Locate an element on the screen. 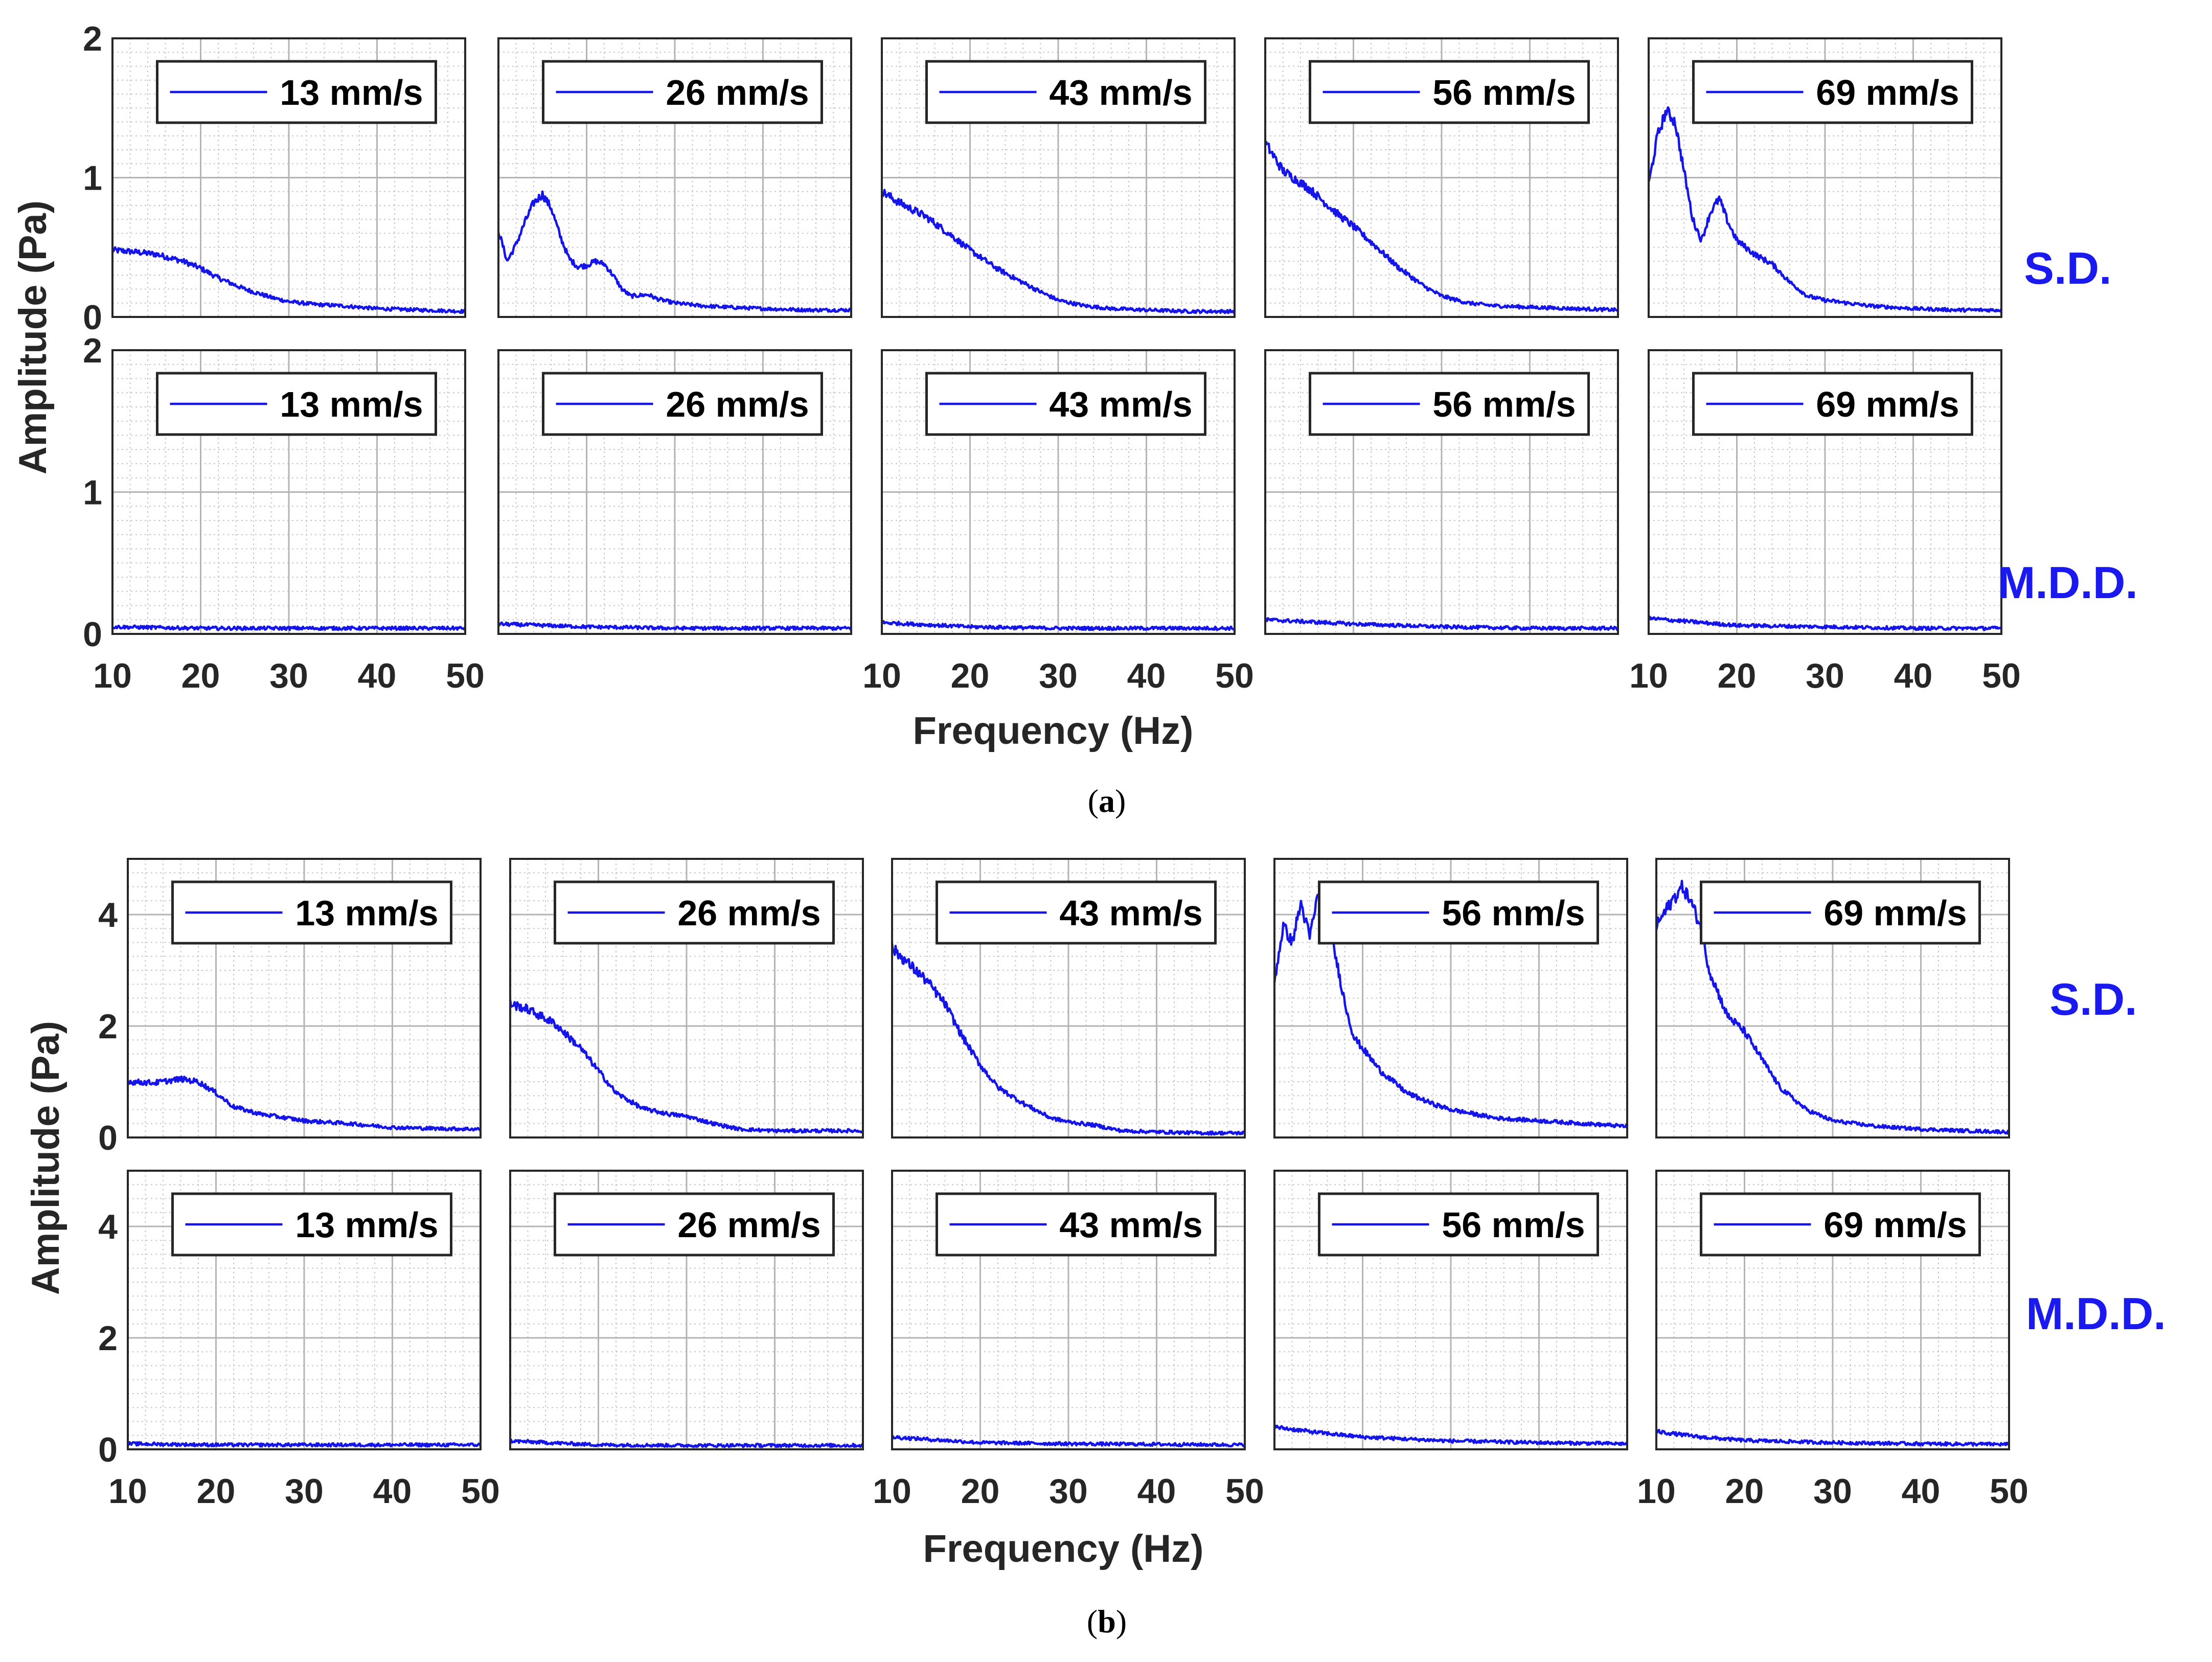  y-axis-label: Amplitude (Pa) is located at coordinates (33, 337).